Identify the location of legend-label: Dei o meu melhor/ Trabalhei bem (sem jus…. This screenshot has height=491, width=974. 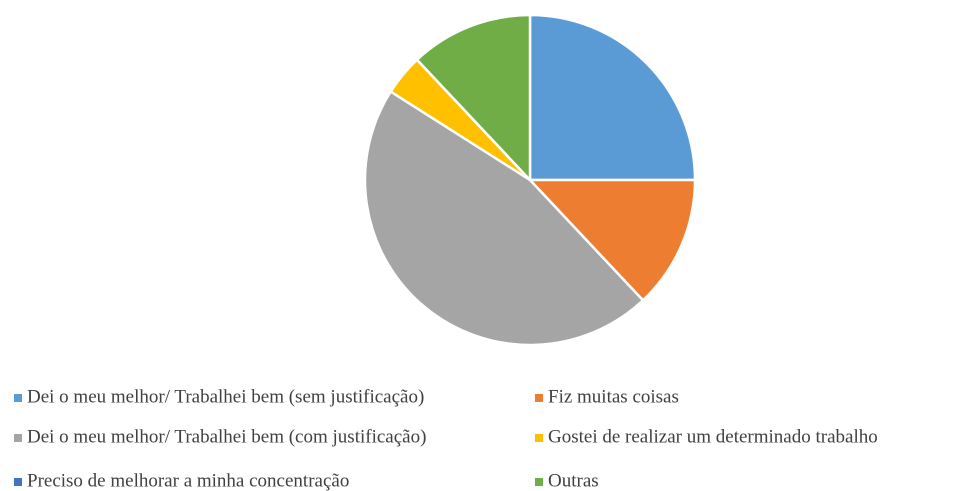
(225, 396).